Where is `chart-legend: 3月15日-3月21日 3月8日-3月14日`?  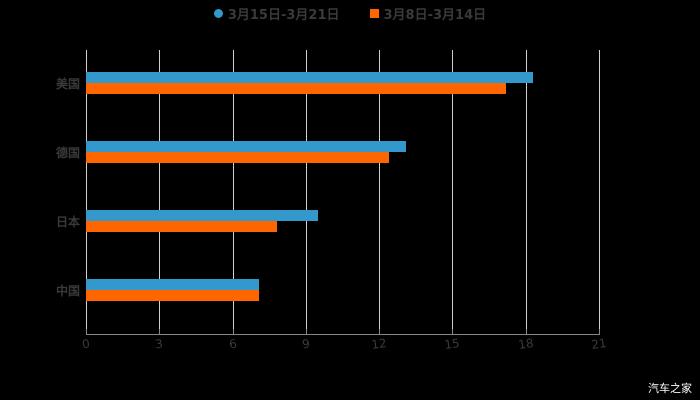 chart-legend: 3月15日-3月21日 3月8日-3月14日 is located at coordinates (350, 13).